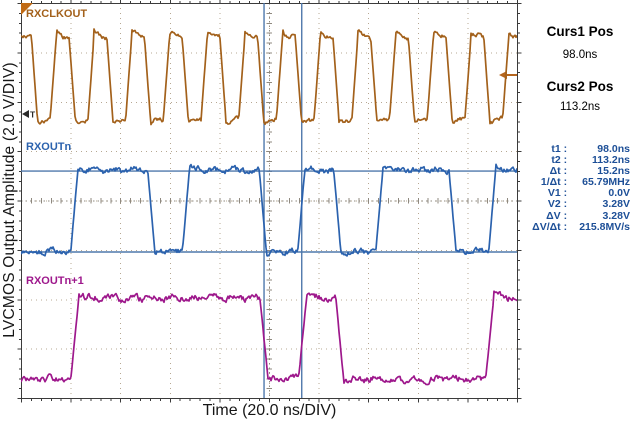 This screenshot has width=642, height=427. I want to click on cursor2-position-value: 113.2ns, so click(580, 107).